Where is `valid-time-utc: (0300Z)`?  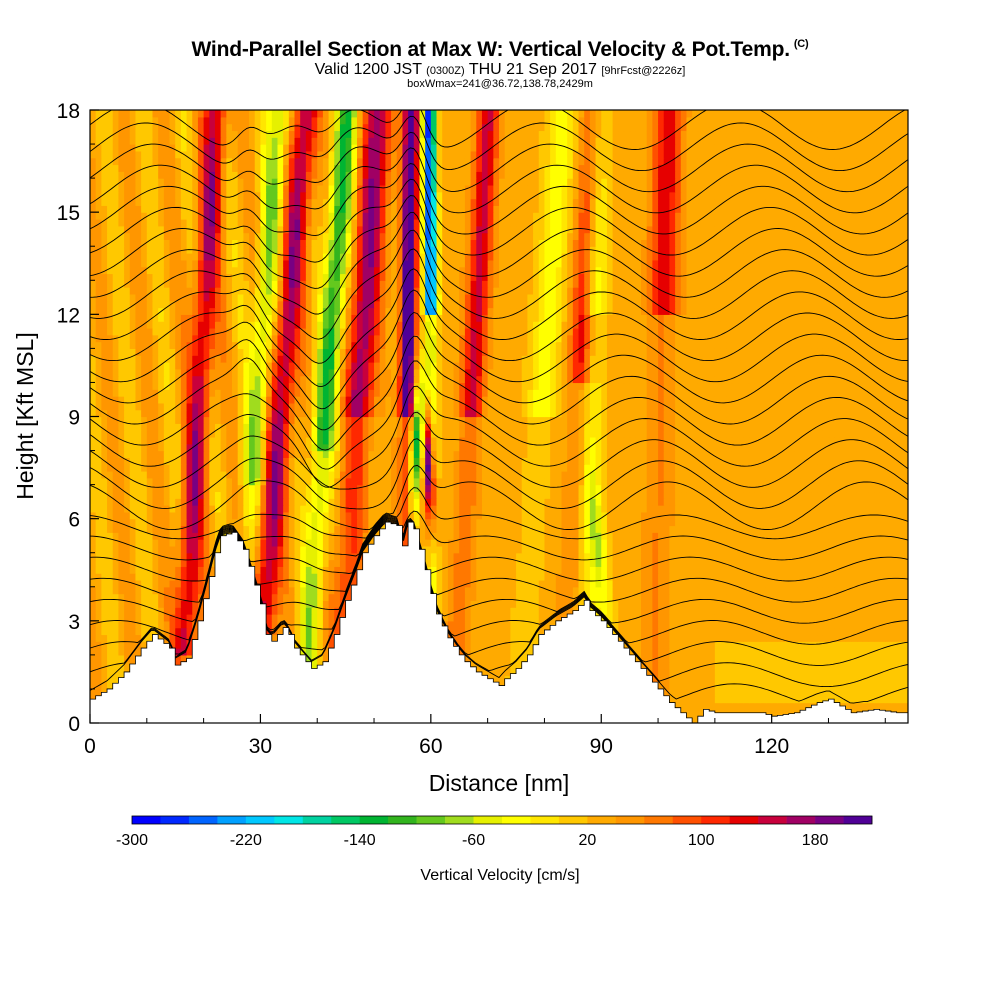 valid-time-utc: (0300Z) is located at coordinates (445, 71).